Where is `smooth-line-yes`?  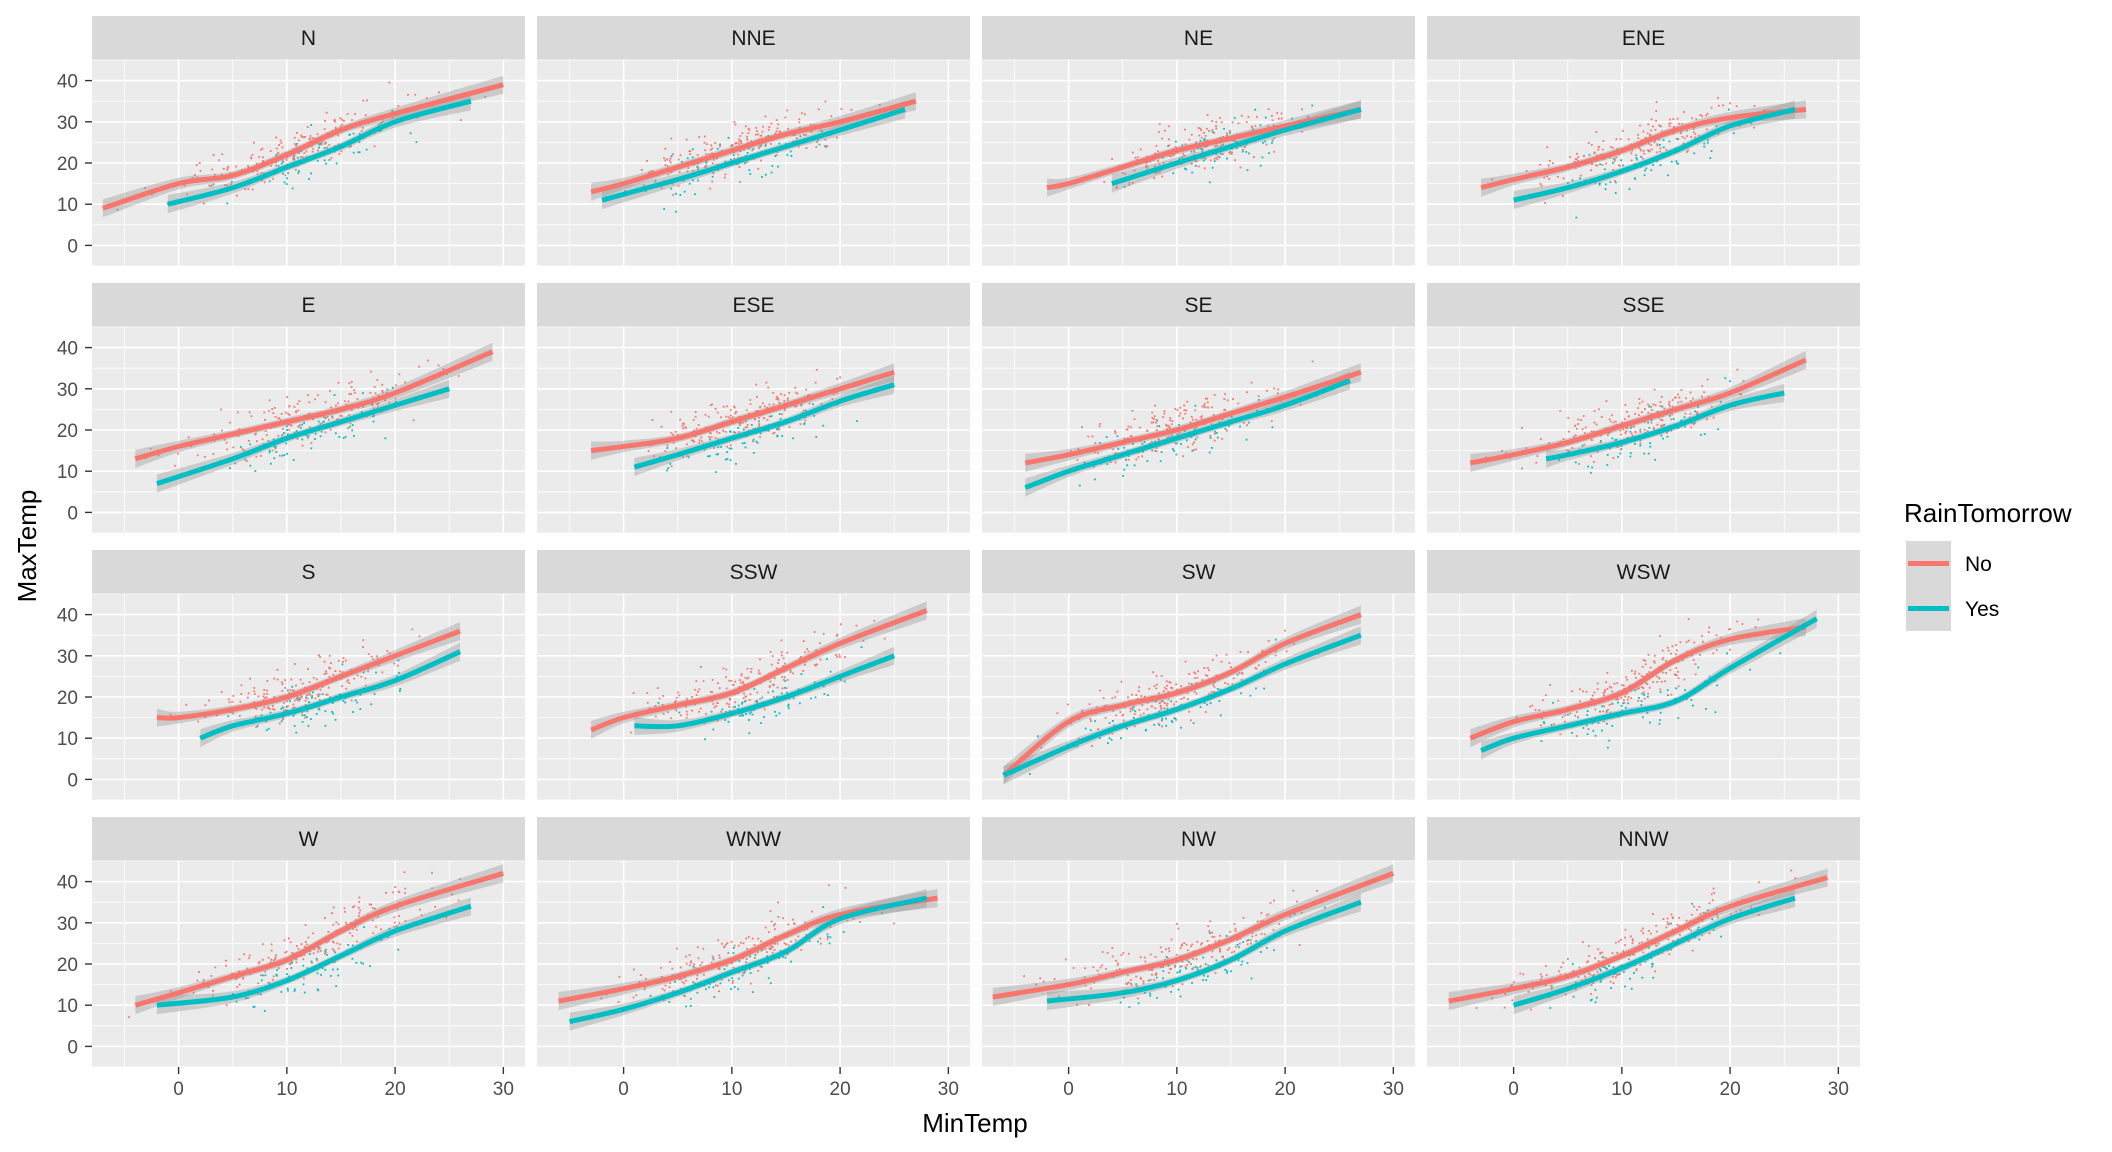 smooth-line-yes is located at coordinates (1649, 684).